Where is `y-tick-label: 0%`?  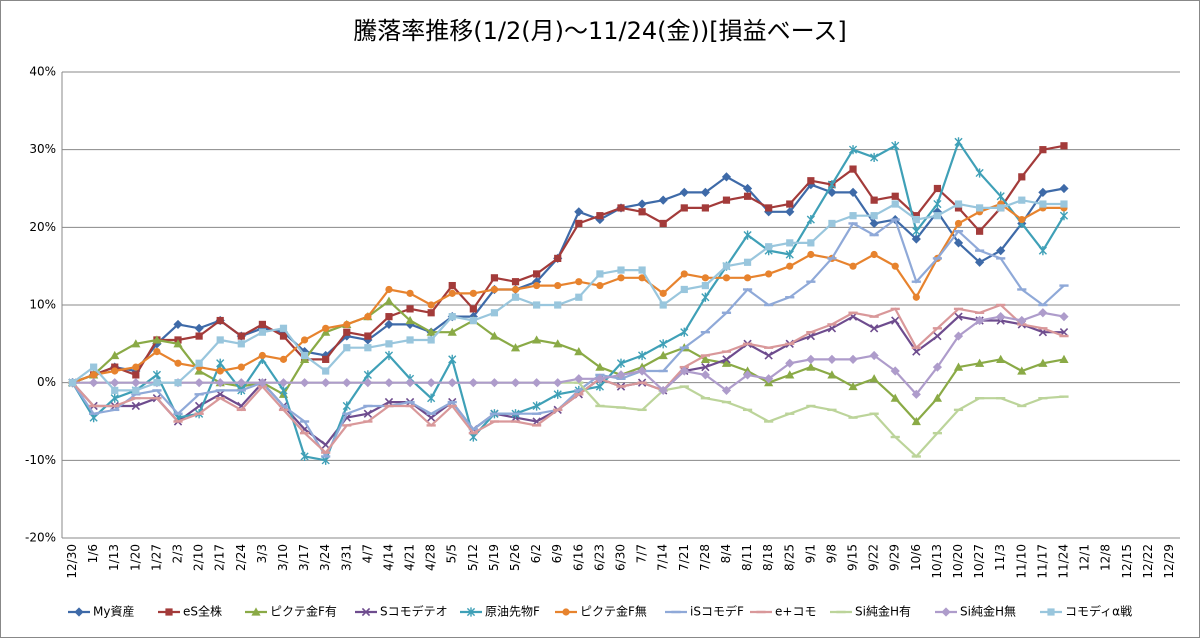
y-tick-label: 0% is located at coordinates (46, 382).